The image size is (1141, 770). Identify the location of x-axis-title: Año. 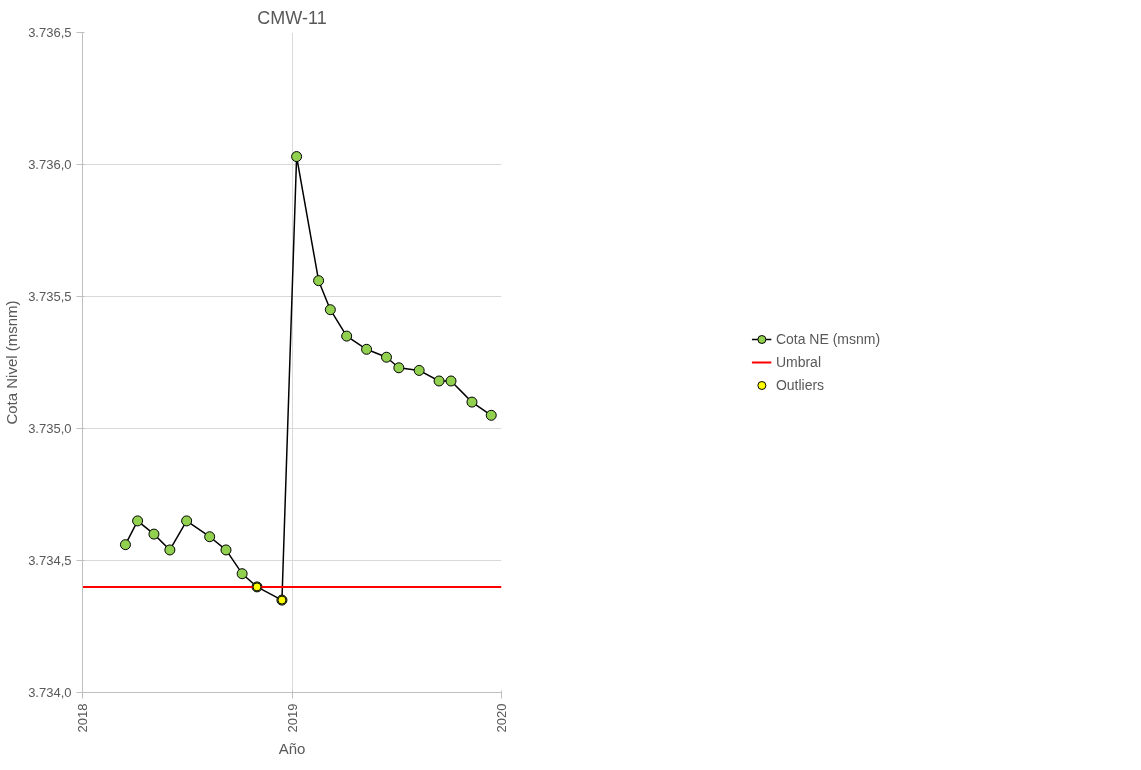
(292, 749).